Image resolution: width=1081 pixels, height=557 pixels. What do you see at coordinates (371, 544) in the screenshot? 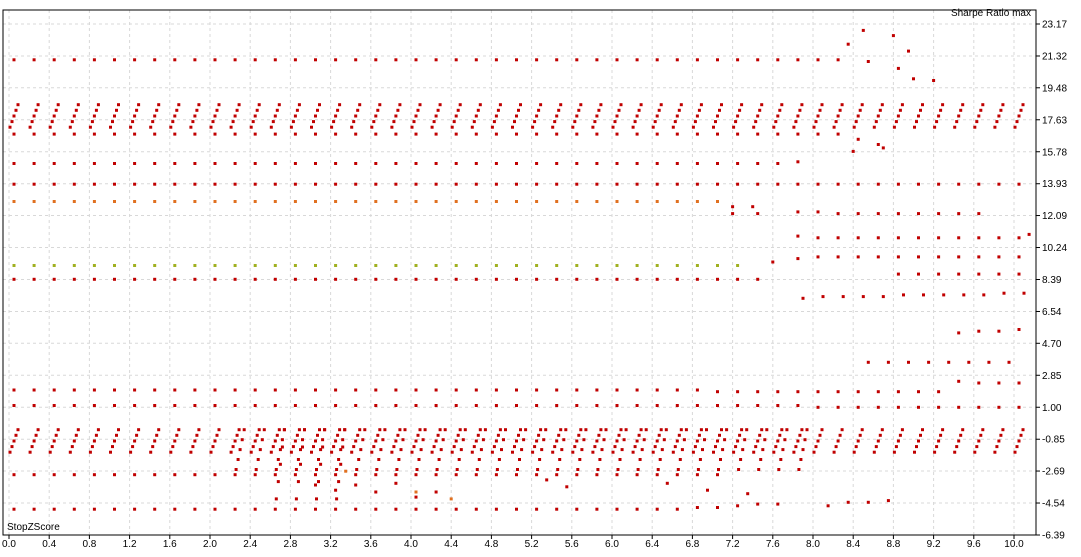
I see `x-tick-label: 3.6` at bounding box center [371, 544].